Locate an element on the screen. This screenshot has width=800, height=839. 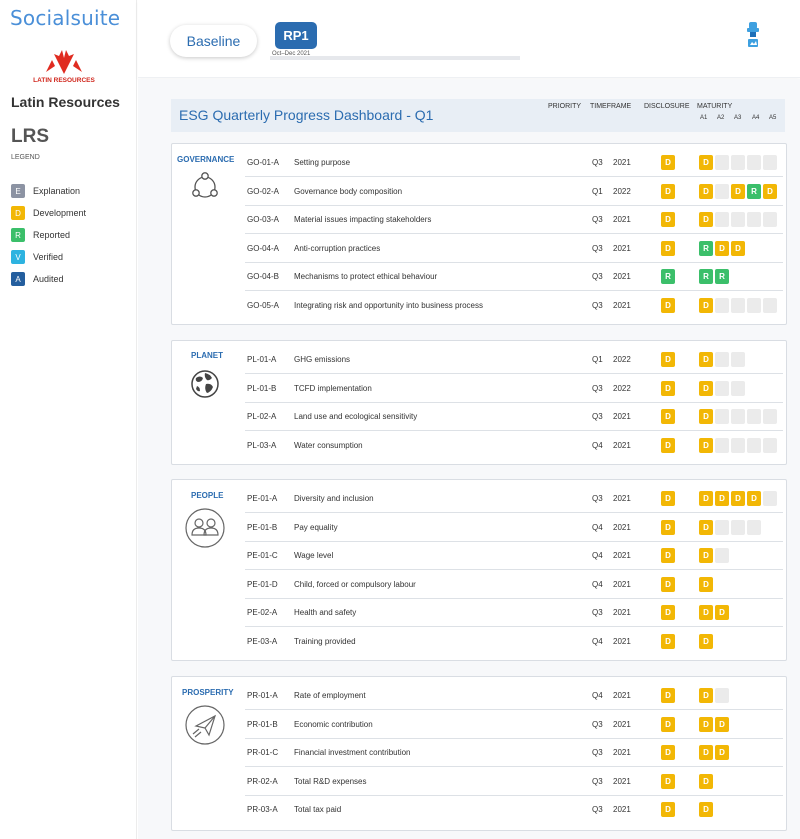
table-row: PE-02-A Health and safety Q3 2021 D D D is located at coordinates (514, 612).